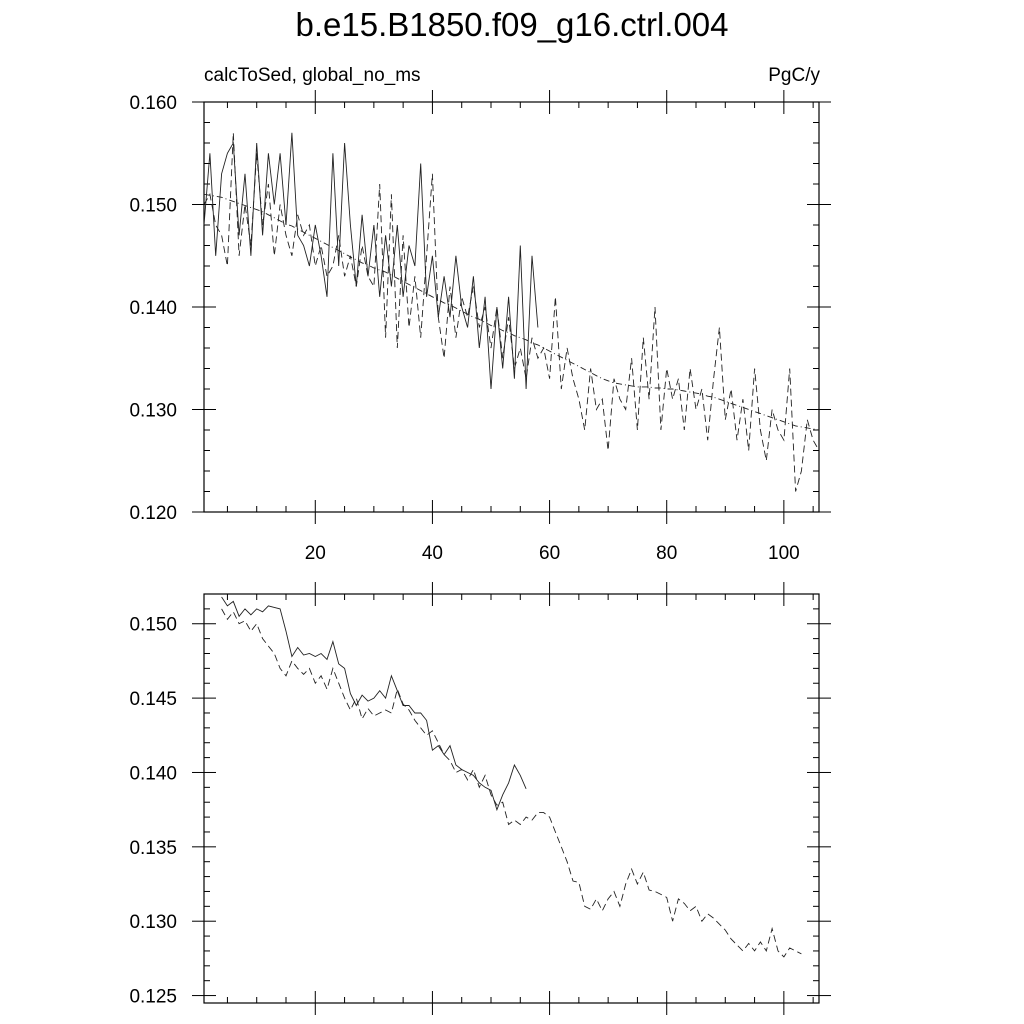  I want to click on x-tick-label: 100, so click(784, 553).